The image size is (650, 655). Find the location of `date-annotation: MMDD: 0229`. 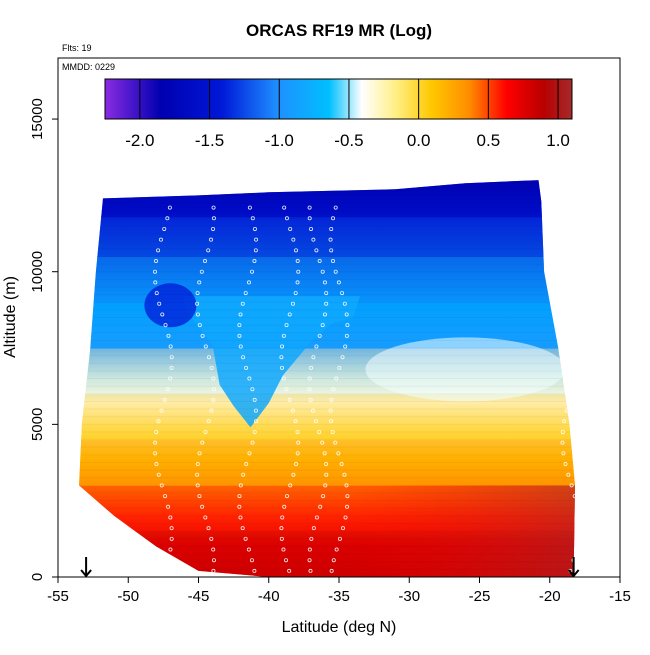

date-annotation: MMDD: 0229 is located at coordinates (88, 67).